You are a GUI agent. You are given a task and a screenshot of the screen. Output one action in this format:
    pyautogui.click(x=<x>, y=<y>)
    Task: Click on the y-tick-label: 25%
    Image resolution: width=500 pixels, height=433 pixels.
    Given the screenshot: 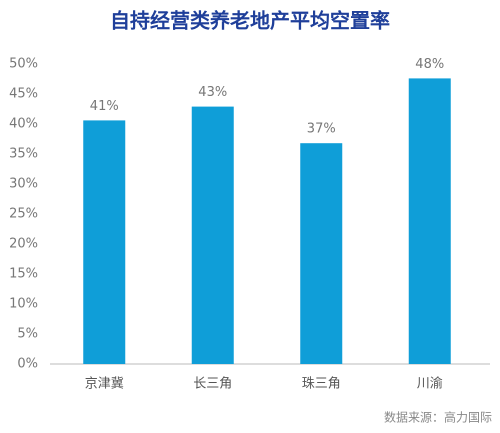 What is the action you would take?
    pyautogui.click(x=23, y=214)
    